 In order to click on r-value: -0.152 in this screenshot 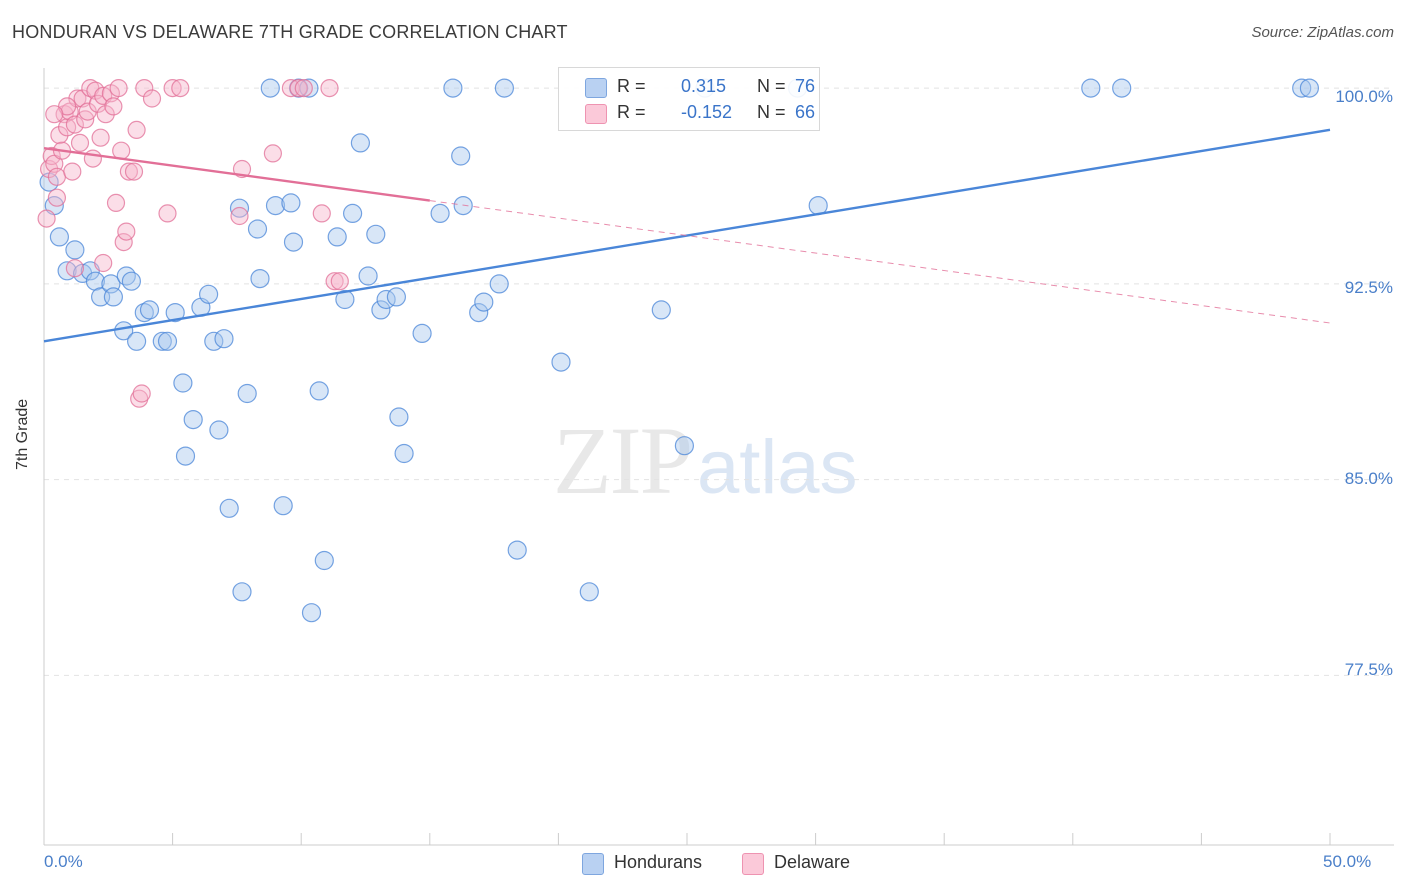, I will do `click(707, 112)`.